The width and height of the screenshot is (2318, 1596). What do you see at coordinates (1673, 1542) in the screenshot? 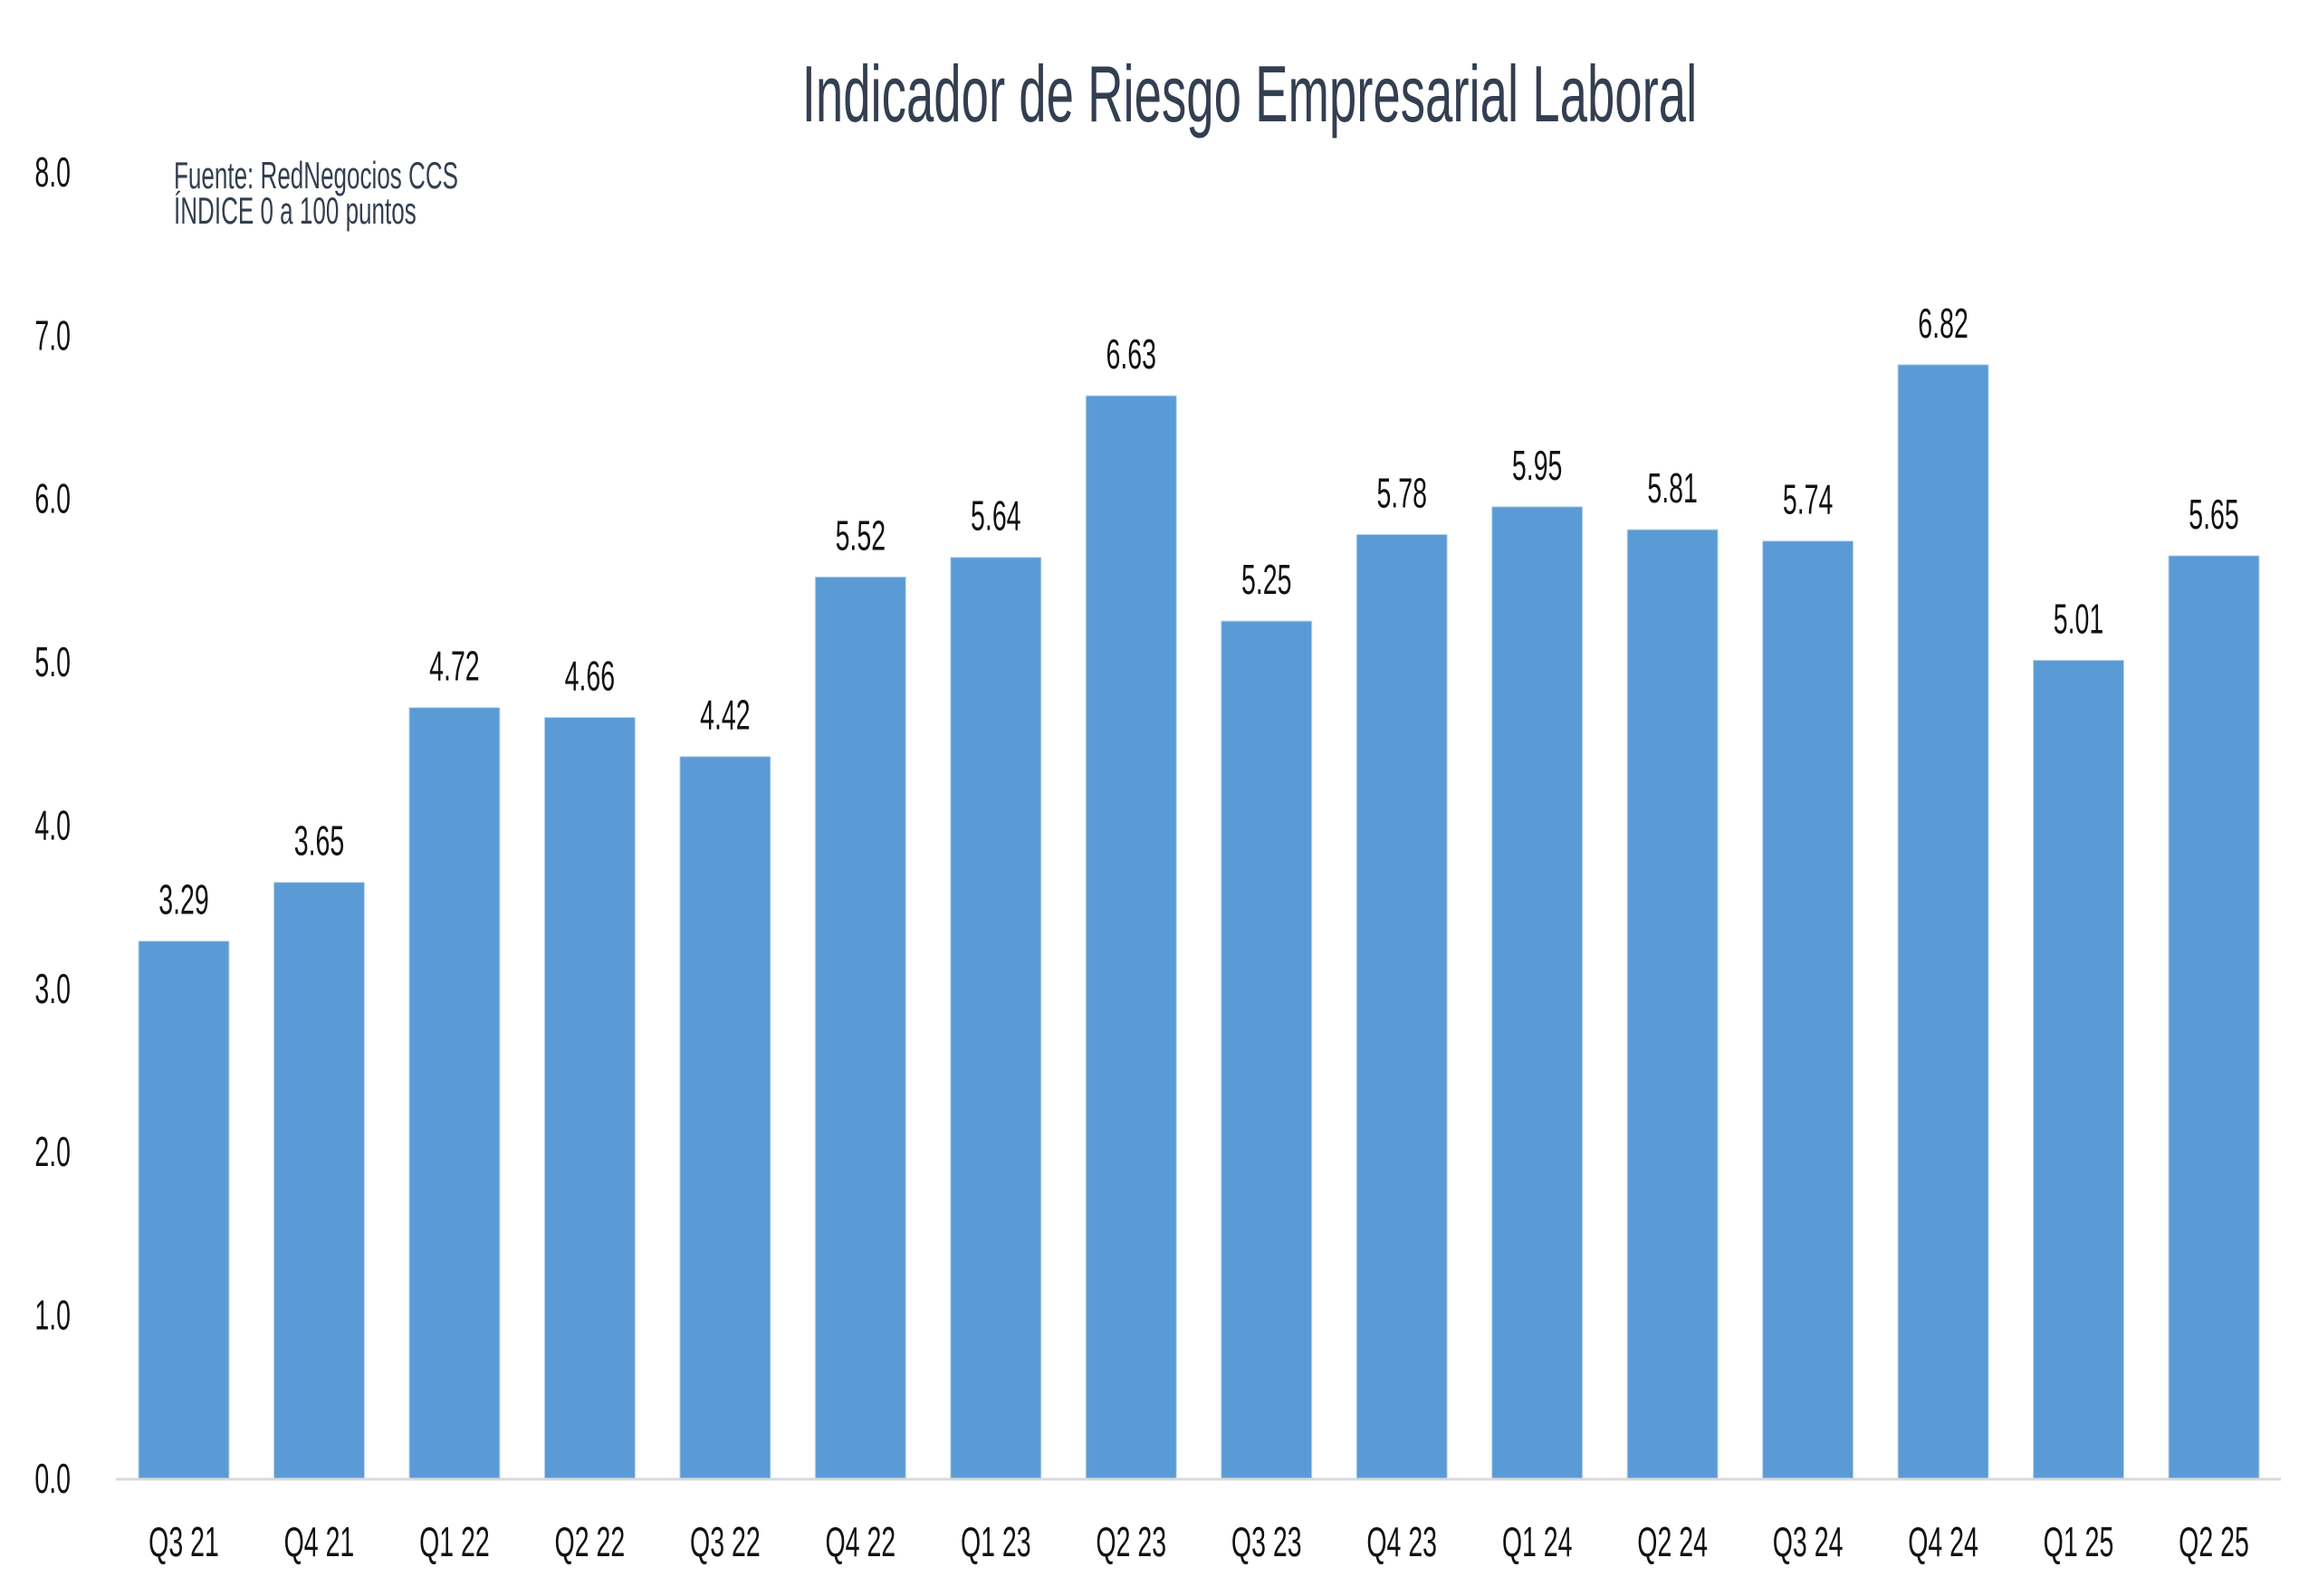
I see `x-tick-label: Q2 24` at bounding box center [1673, 1542].